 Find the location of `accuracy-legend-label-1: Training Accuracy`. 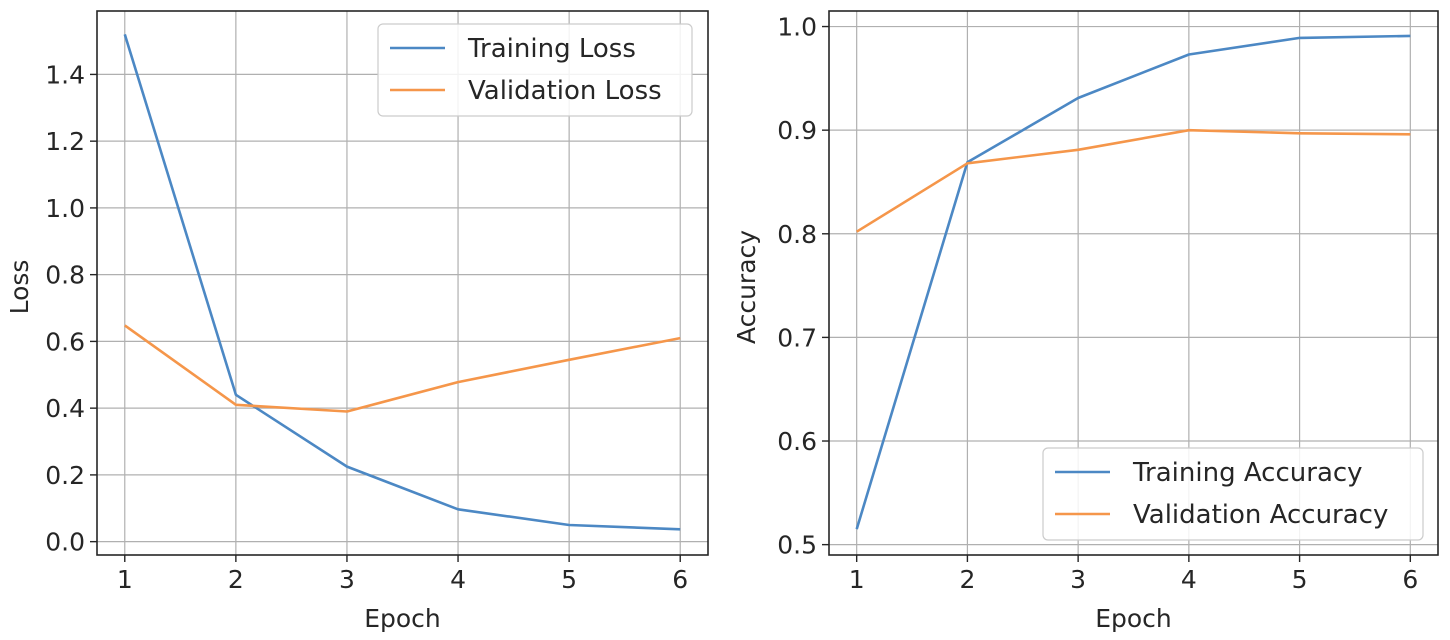

accuracy-legend-label-1: Training Accuracy is located at coordinates (1247, 473).